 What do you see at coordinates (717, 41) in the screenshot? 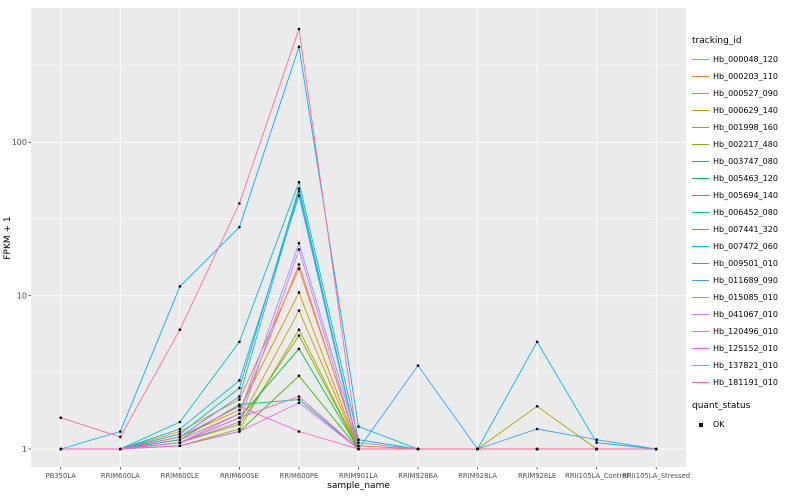
I see `legend-title-tracking-id: tracking_id` at bounding box center [717, 41].